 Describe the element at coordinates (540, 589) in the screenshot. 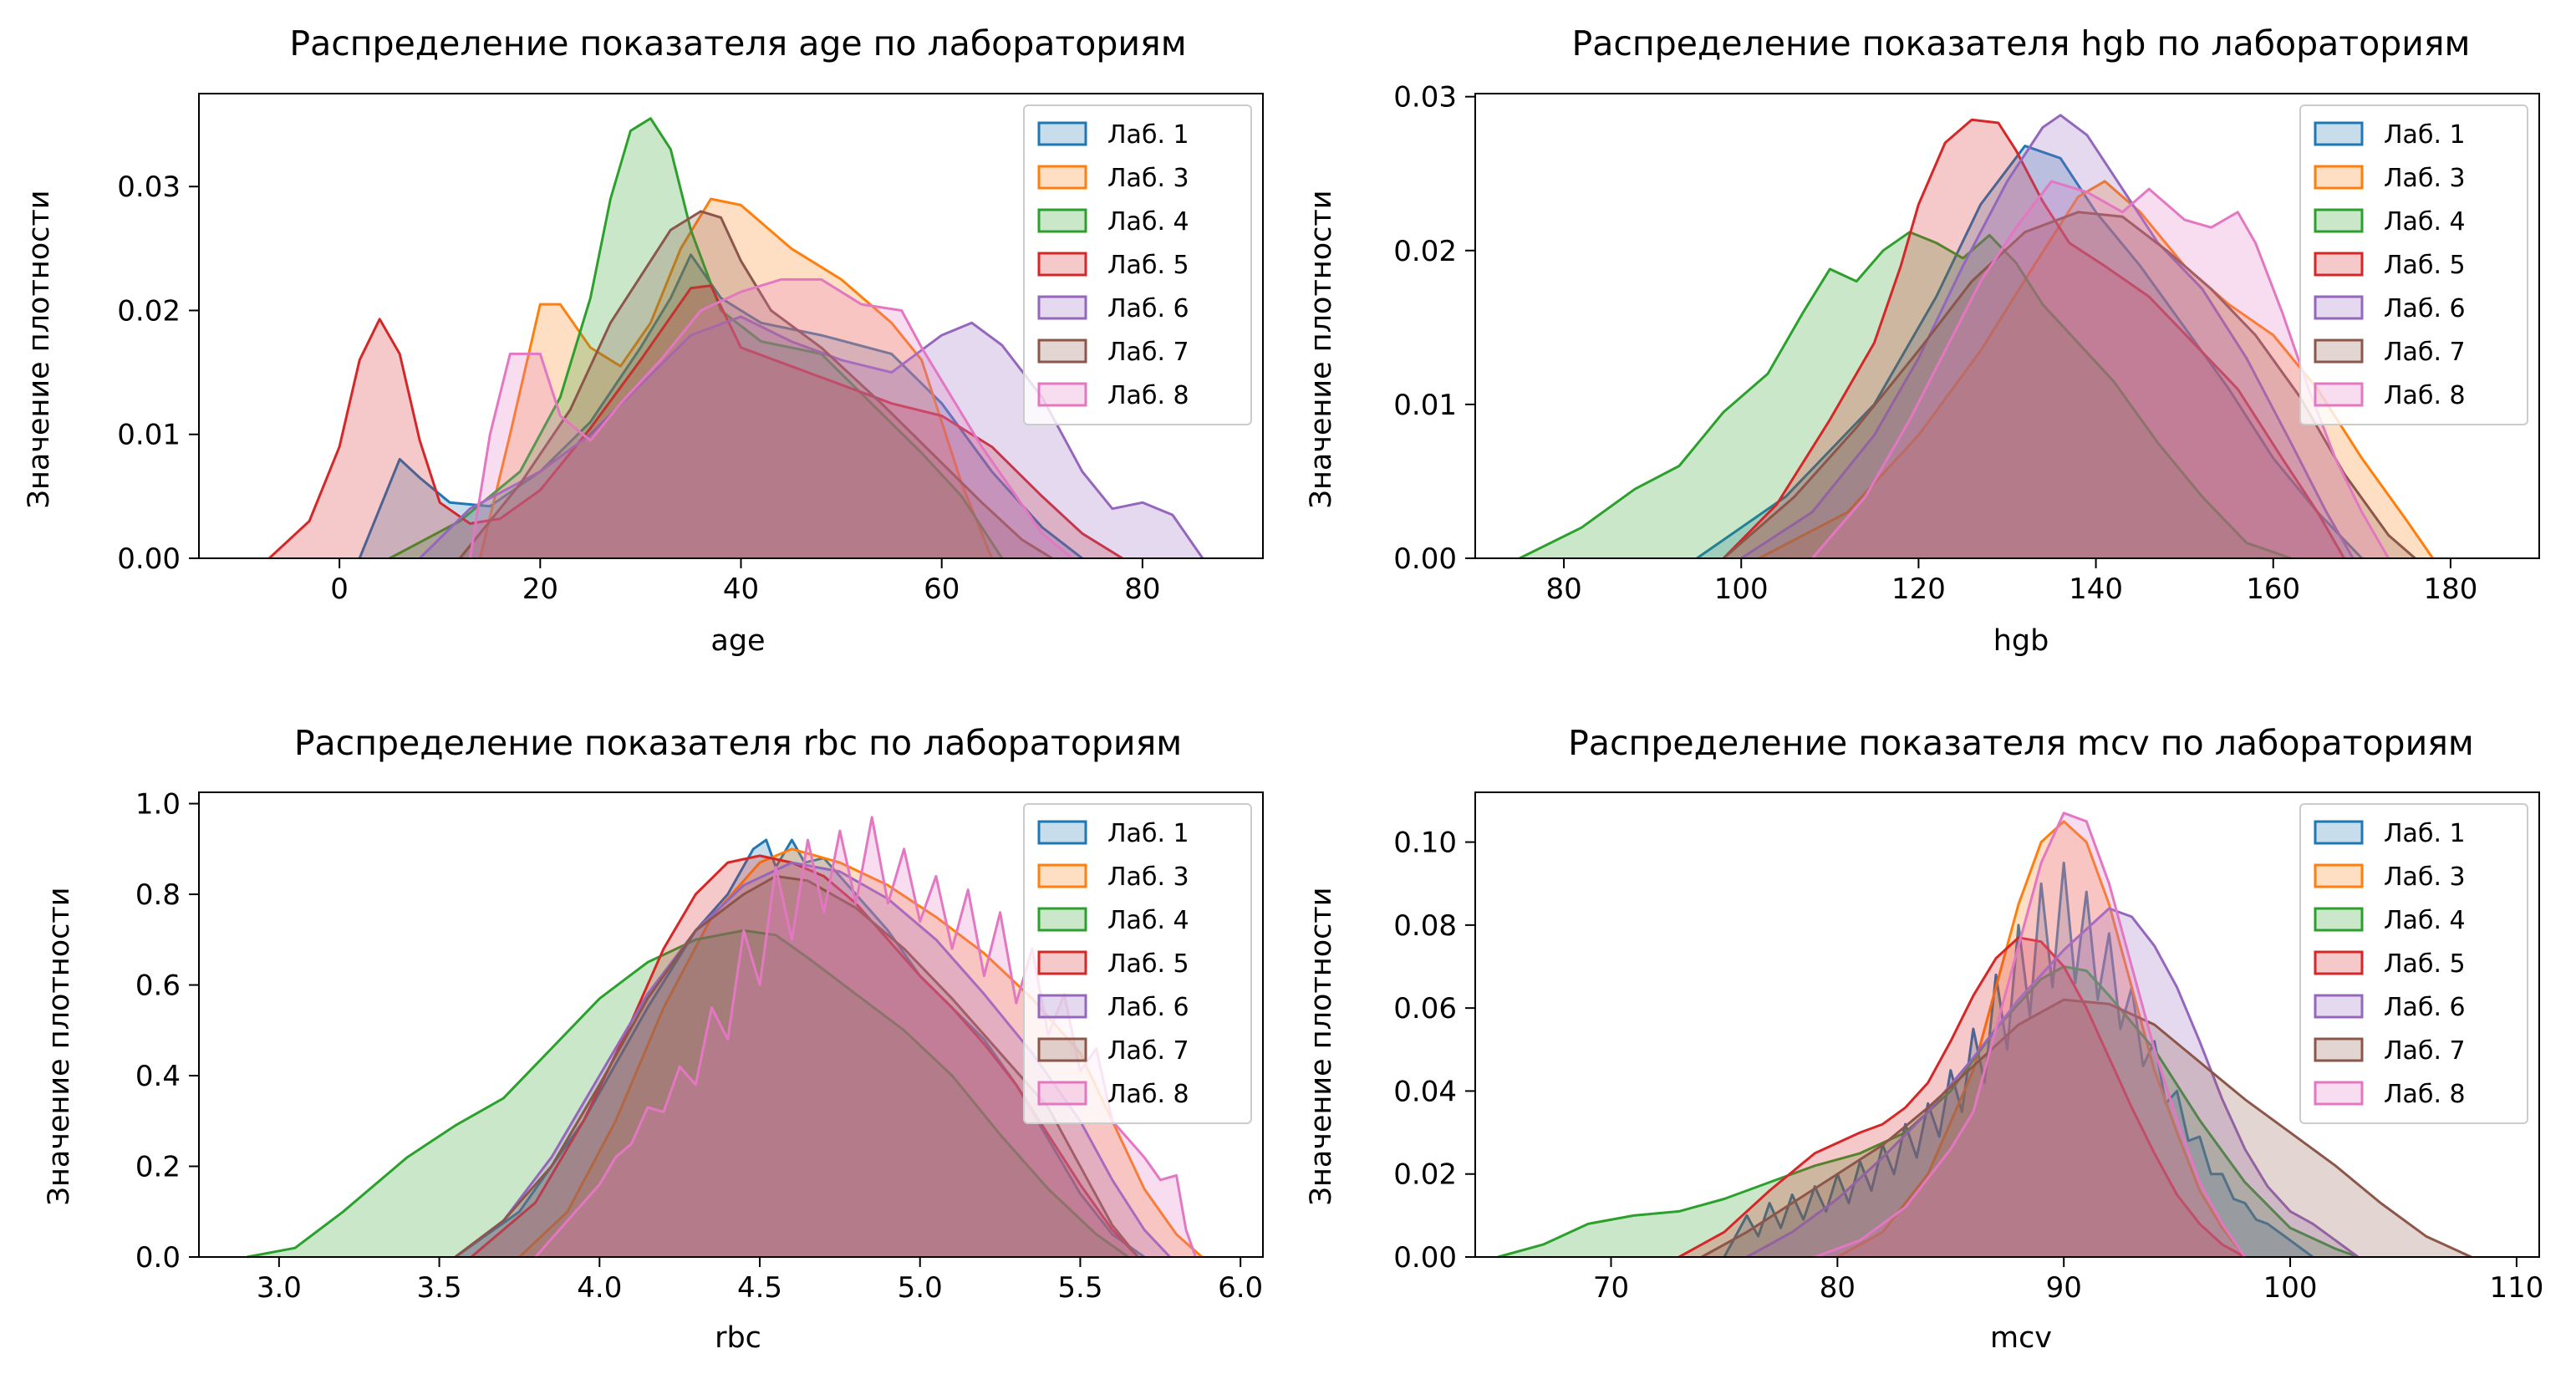

I see `x-tick-label: 20` at that location.